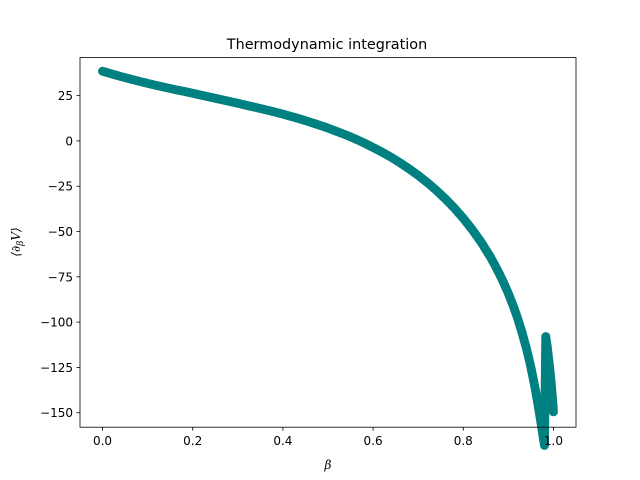 The image size is (640, 480). What do you see at coordinates (60, 277) in the screenshot?
I see `y-tick-label: −75` at bounding box center [60, 277].